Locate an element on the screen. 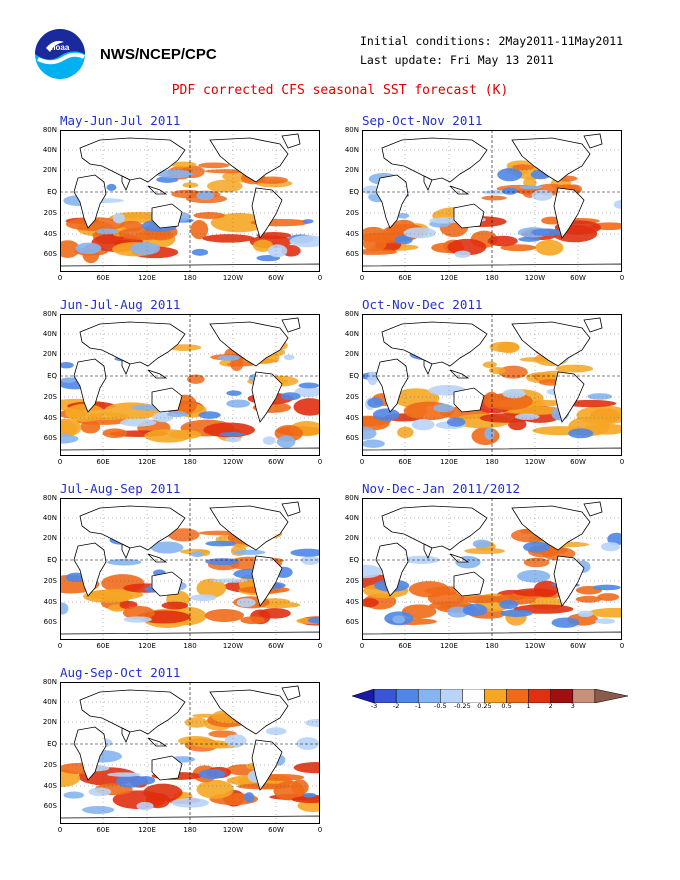  colorbar is located at coordinates (490, 696).